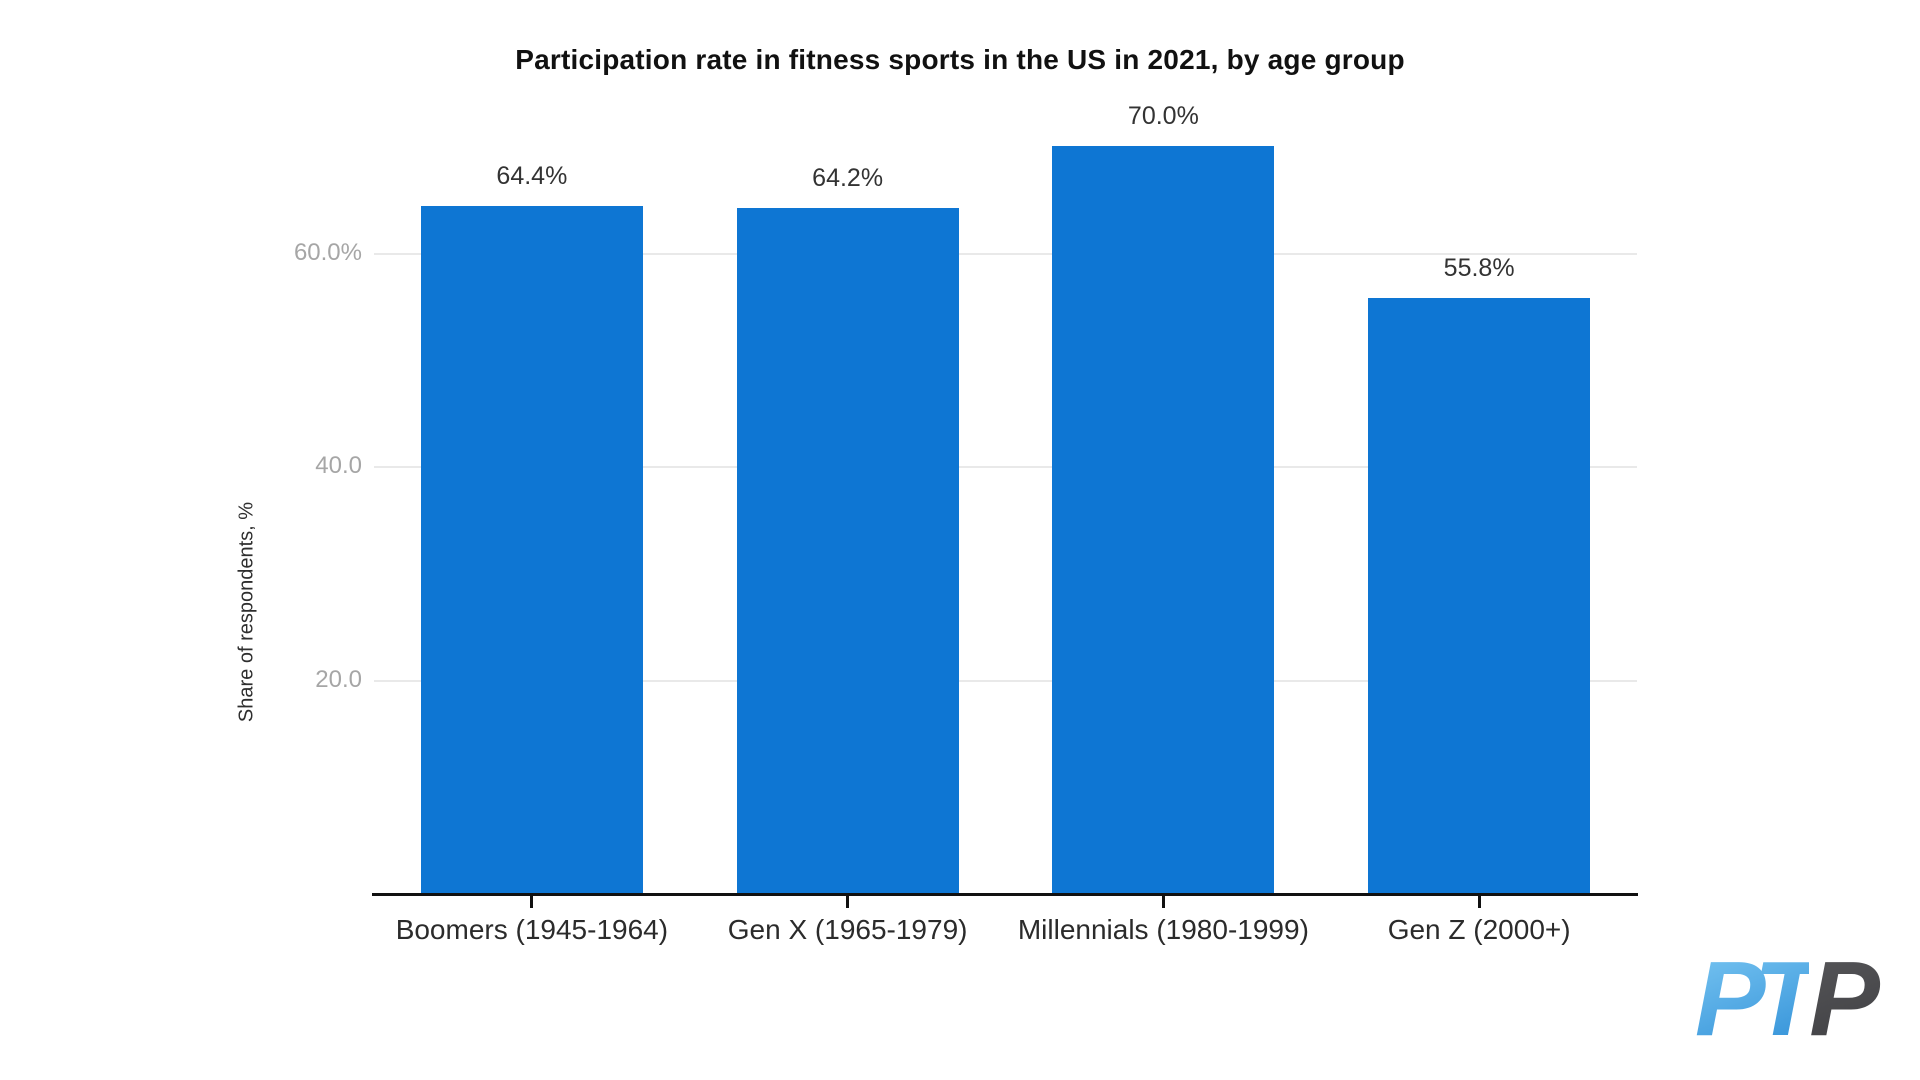 The height and width of the screenshot is (1080, 1920). Describe the element at coordinates (1757, 999) in the screenshot. I see `ptp-logo-blue-letters: PT` at that location.